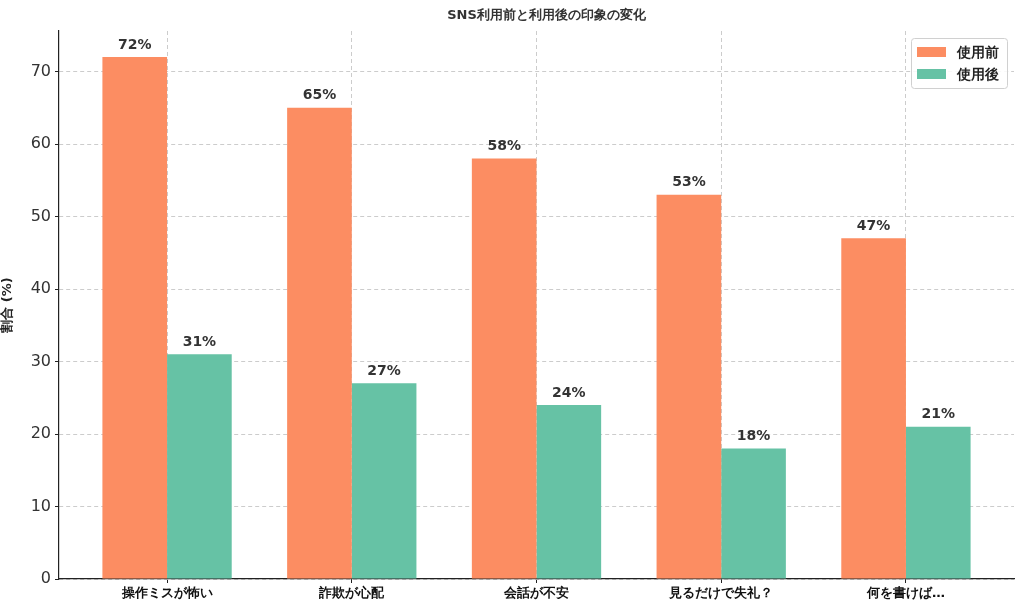  What do you see at coordinates (319, 94) in the screenshot?
I see `data-label: 65%` at bounding box center [319, 94].